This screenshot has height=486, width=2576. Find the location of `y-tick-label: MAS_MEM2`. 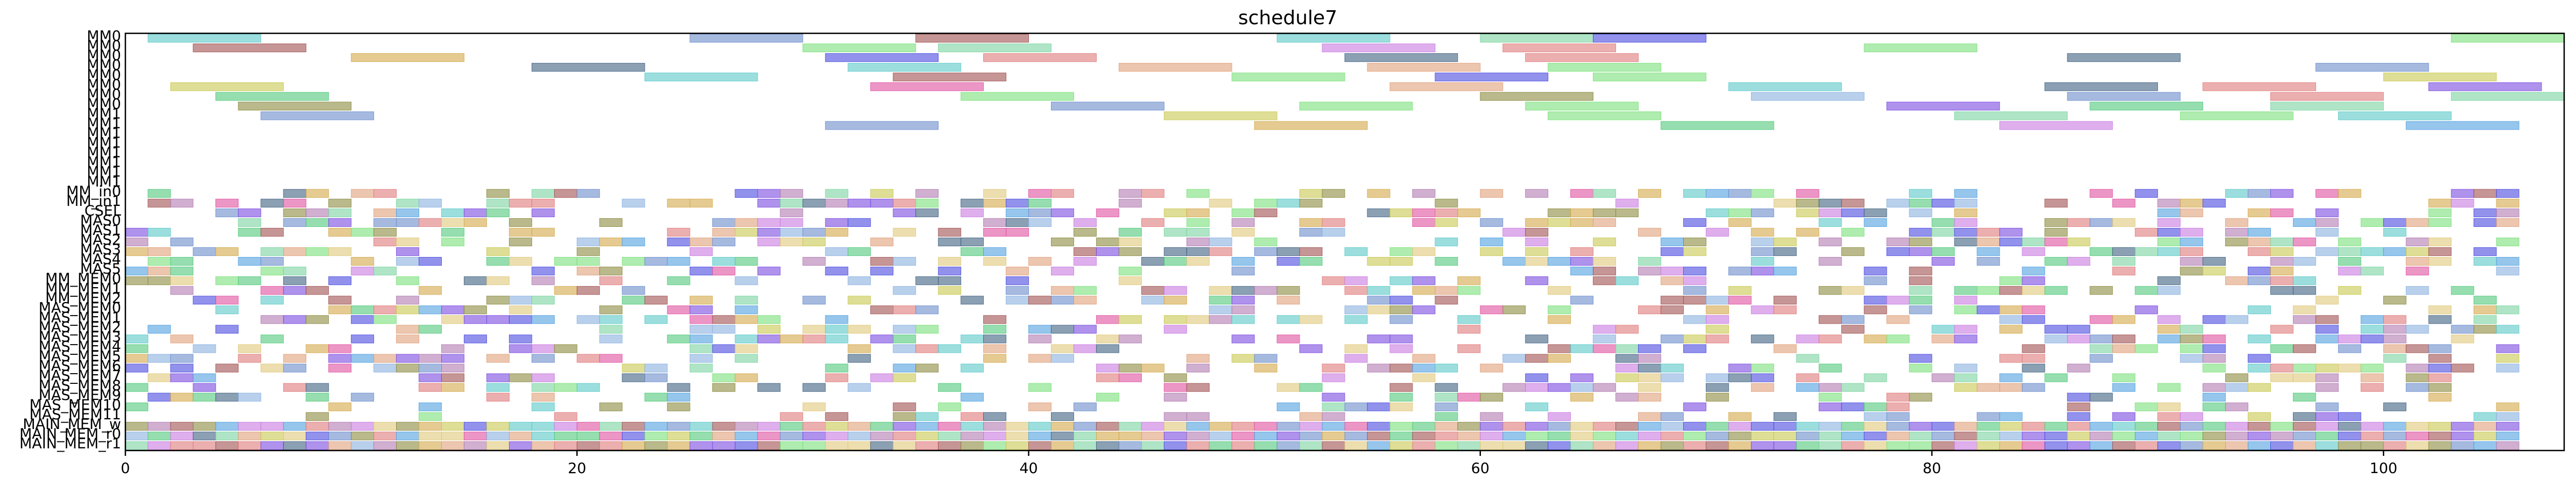

y-tick-label: MAS_MEM2 is located at coordinates (80, 327).